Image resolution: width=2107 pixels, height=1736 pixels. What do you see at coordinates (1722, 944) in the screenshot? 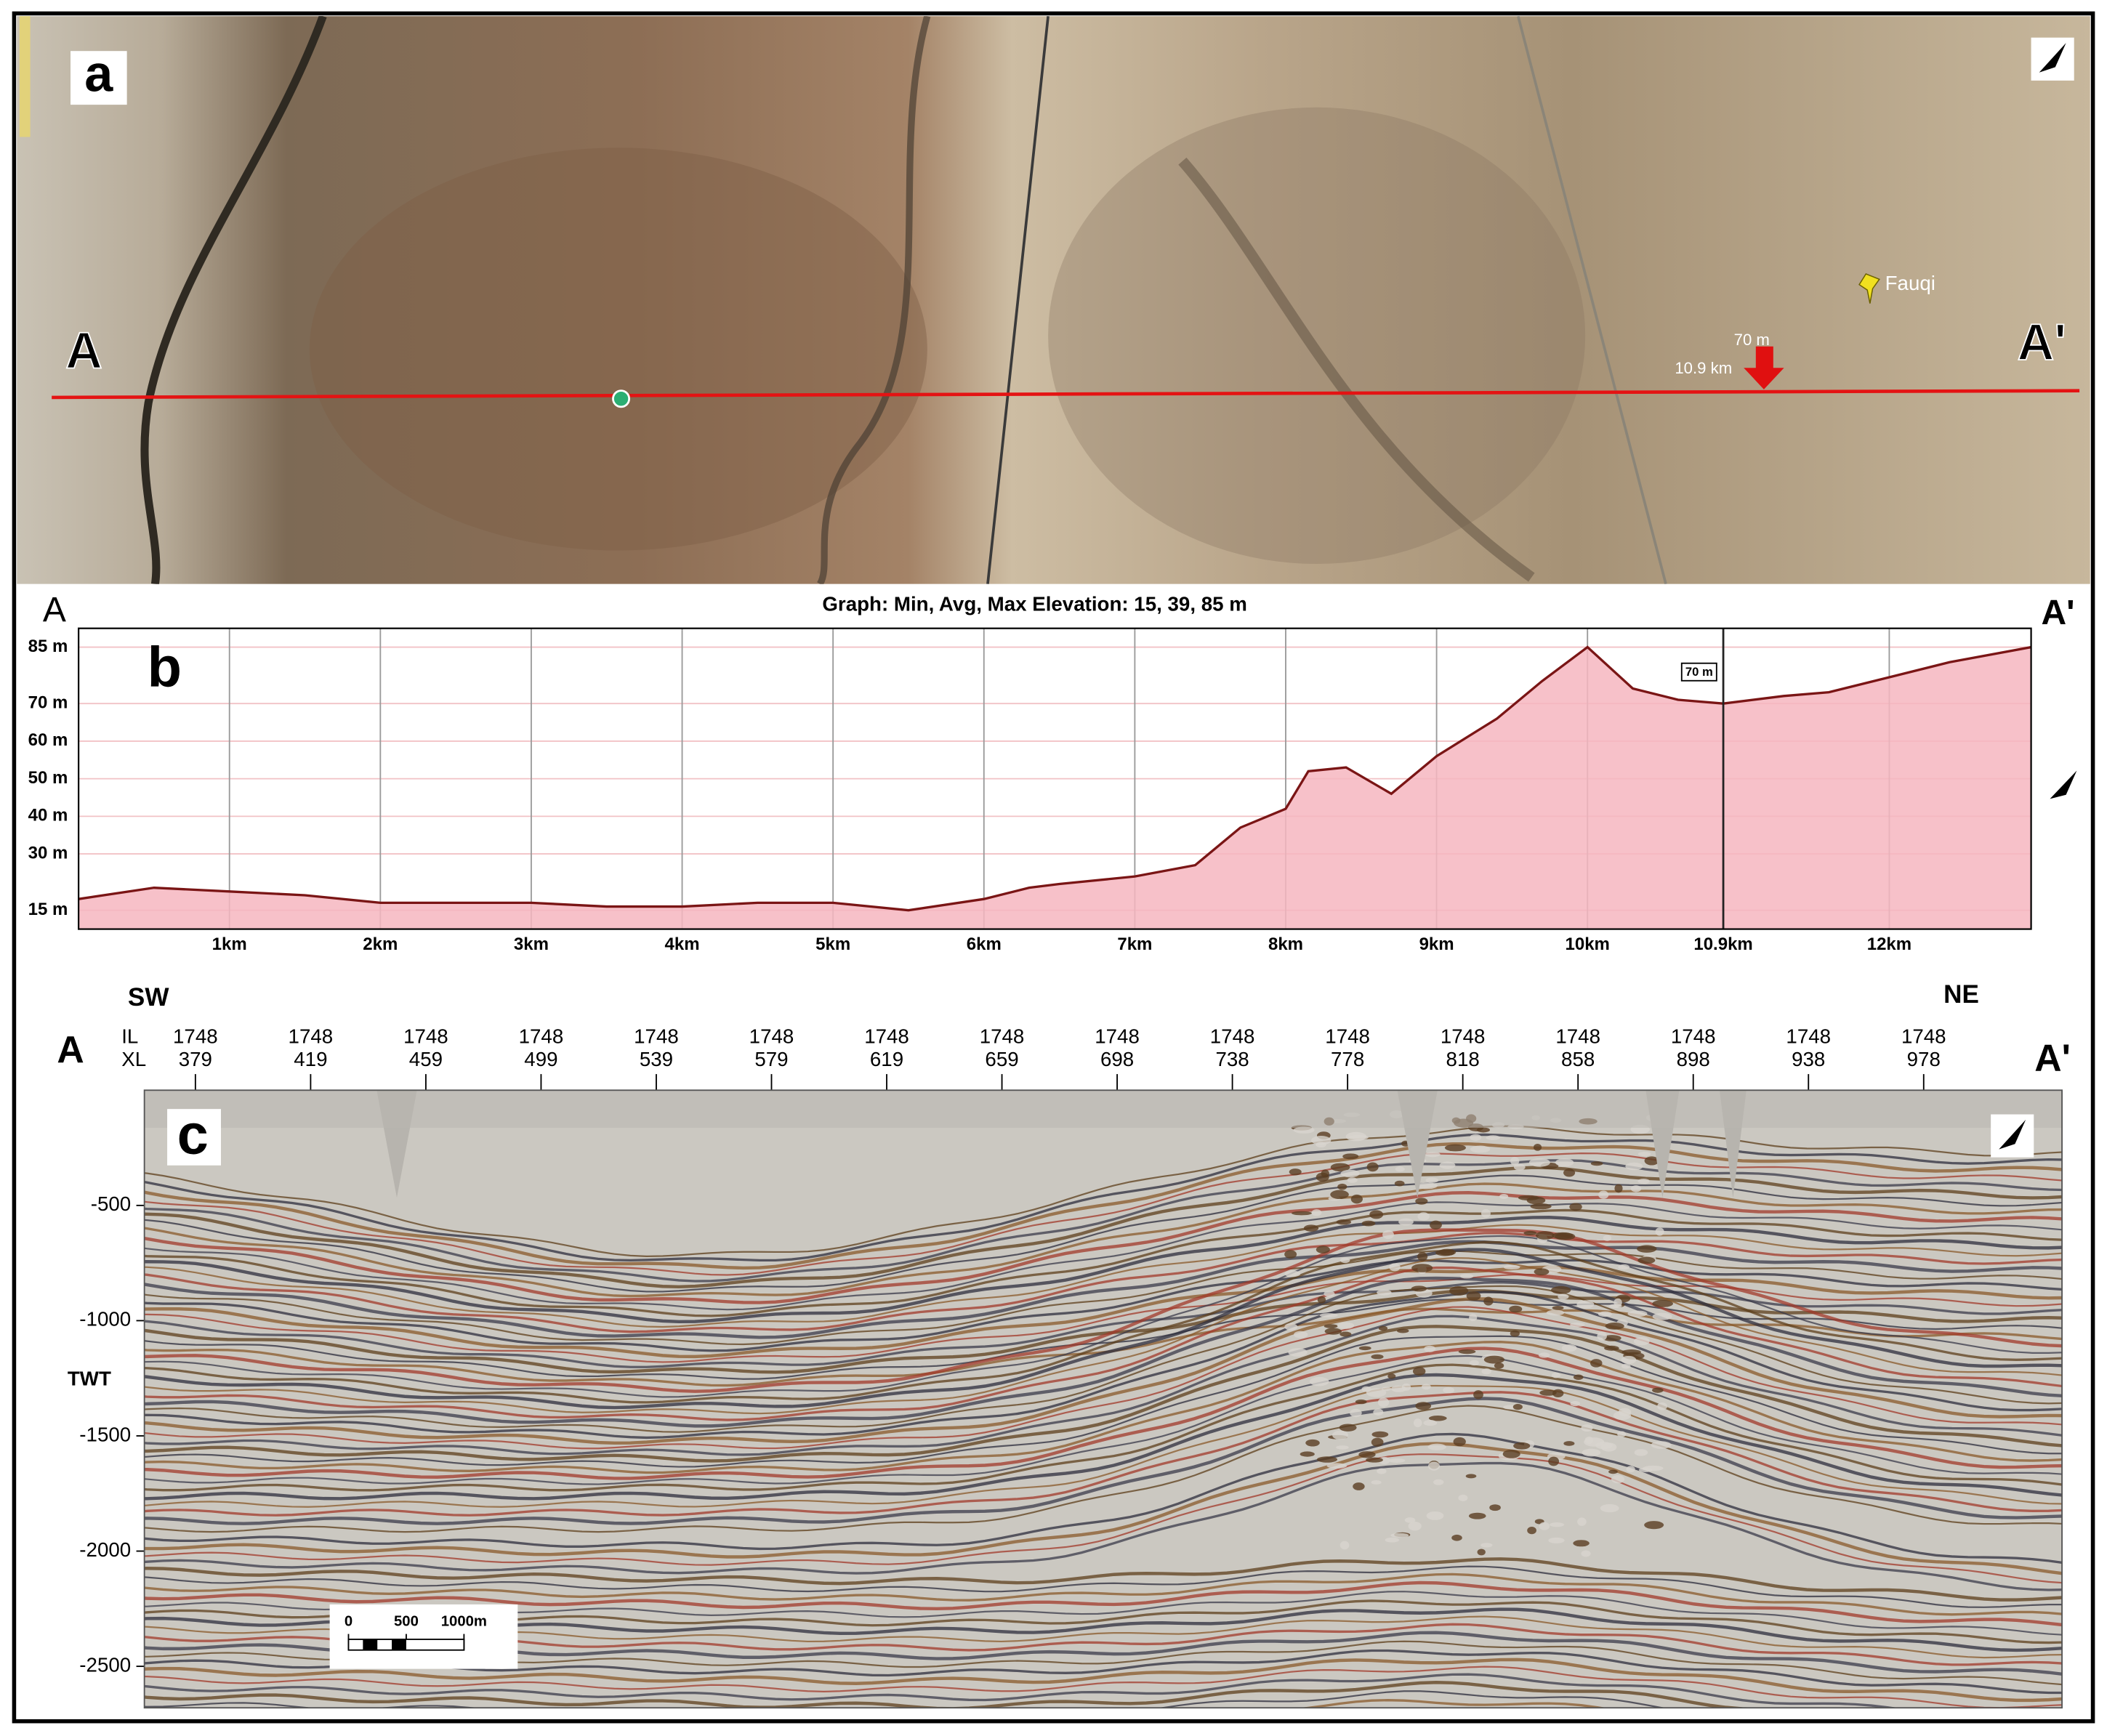
I see `x-tick-label: 10.9km` at bounding box center [1722, 944].